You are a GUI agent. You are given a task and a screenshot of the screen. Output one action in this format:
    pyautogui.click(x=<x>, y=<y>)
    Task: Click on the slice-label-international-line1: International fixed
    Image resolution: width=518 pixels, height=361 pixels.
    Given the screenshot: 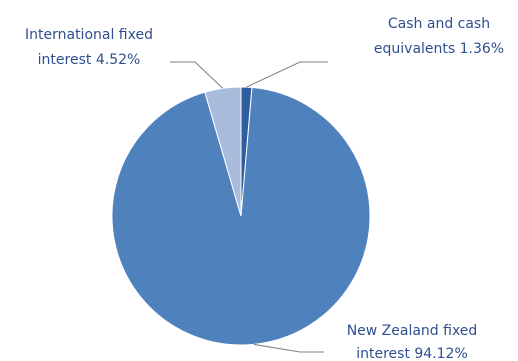 What is the action you would take?
    pyautogui.click(x=89, y=35)
    